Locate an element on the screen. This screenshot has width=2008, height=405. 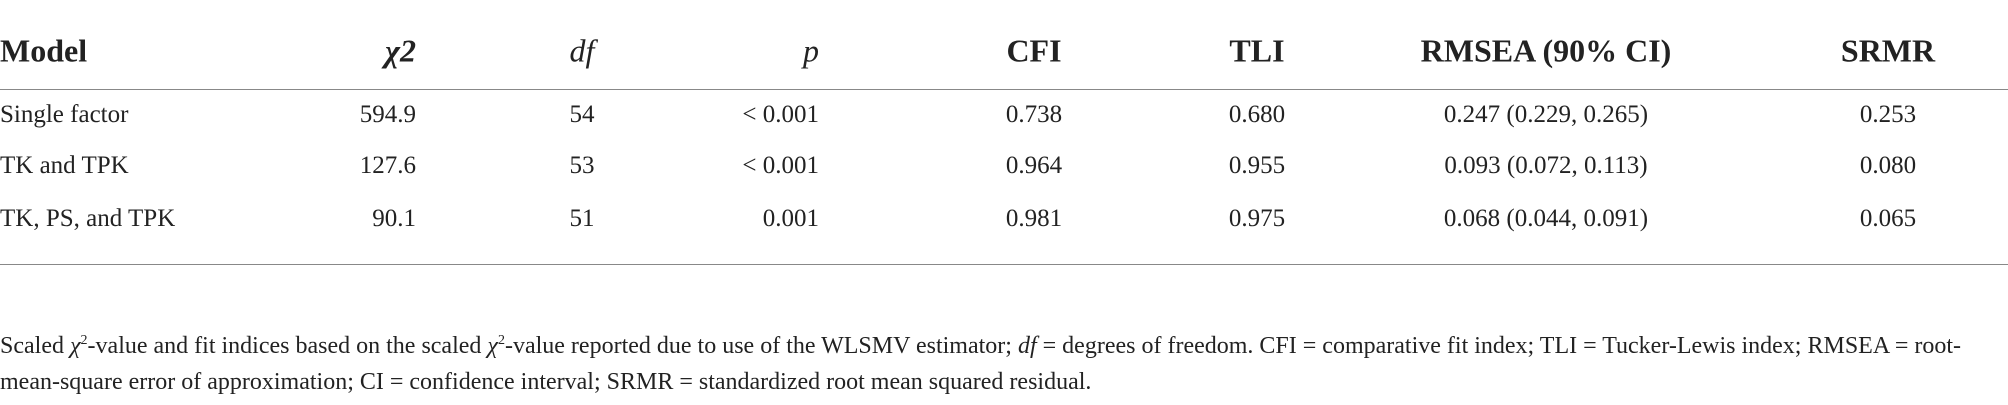
table-cell: 0.065 is located at coordinates (1888, 218).